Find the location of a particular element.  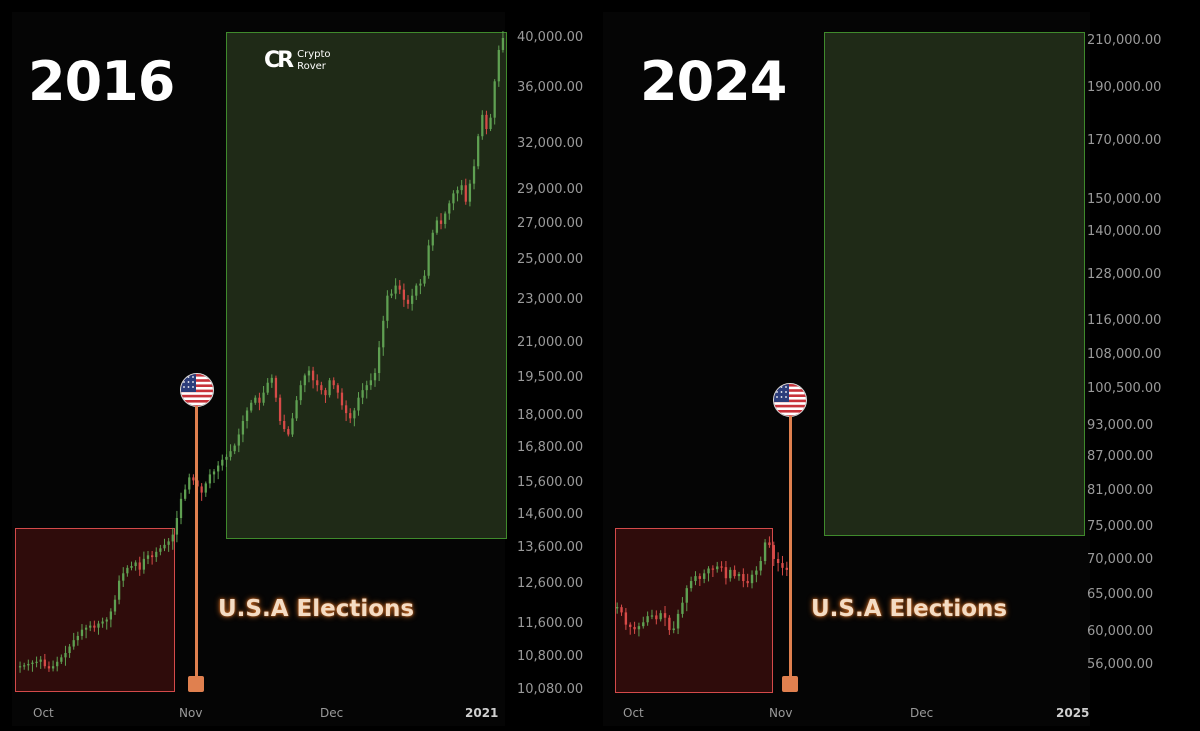

y-tick-label: 15,600.00 is located at coordinates (550, 483).